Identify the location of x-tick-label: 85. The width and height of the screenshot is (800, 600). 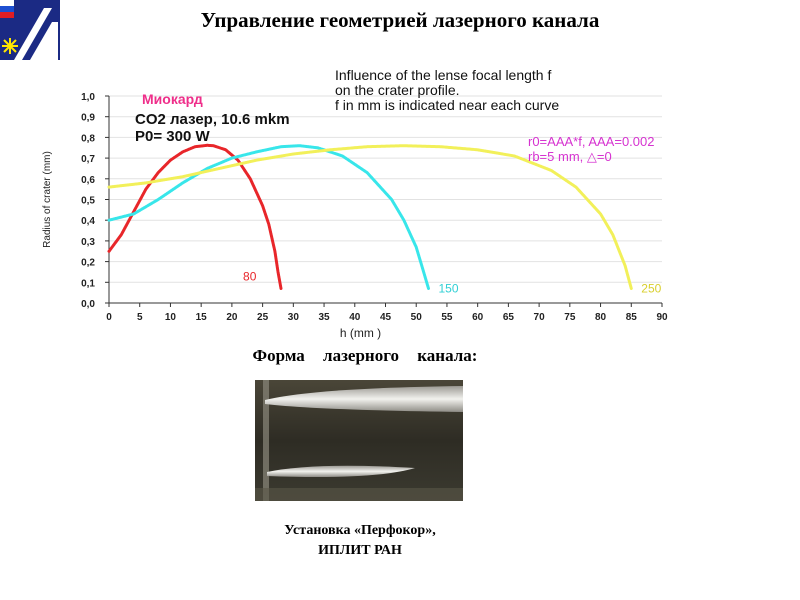
(632, 317).